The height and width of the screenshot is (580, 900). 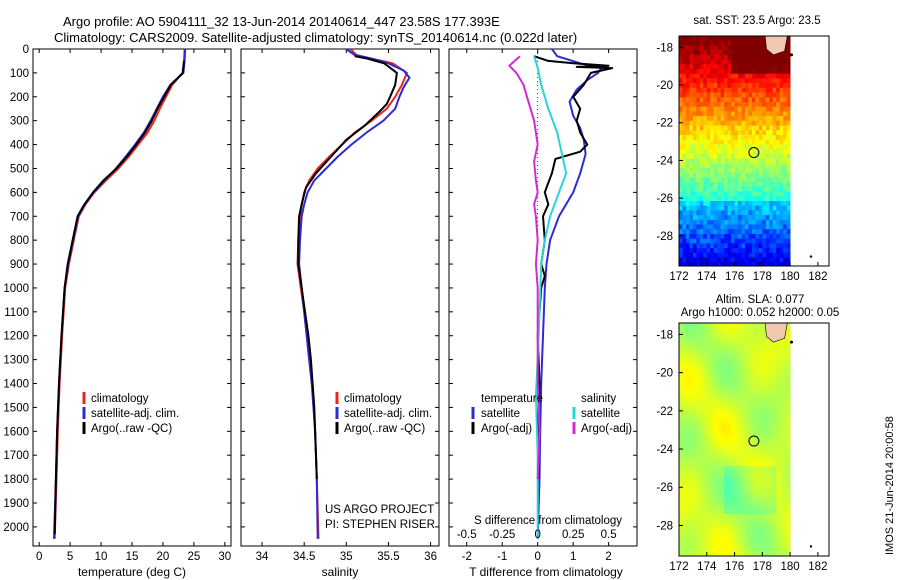 I want to click on sla-map-axes-box, so click(x=754, y=439).